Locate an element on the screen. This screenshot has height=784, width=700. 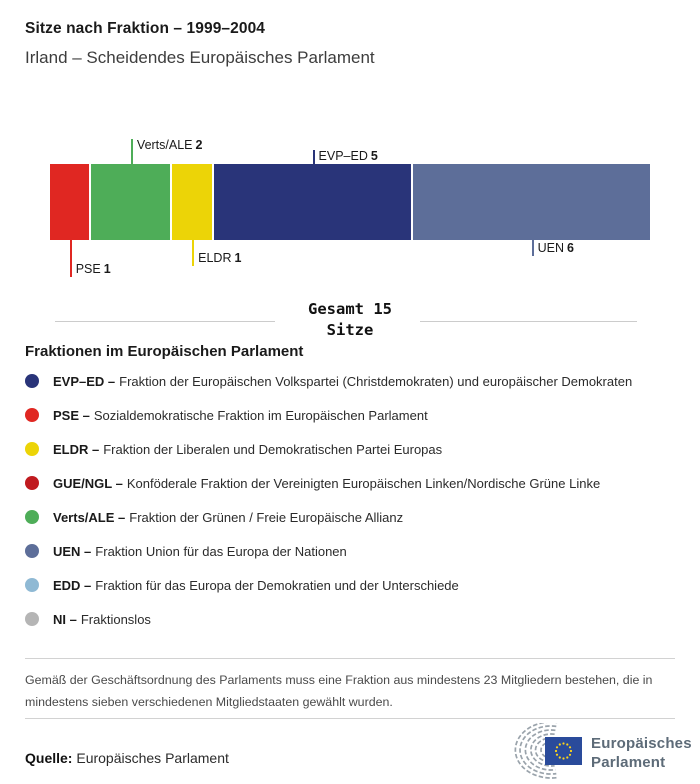
callout-tick-eldr is located at coordinates (193, 253).